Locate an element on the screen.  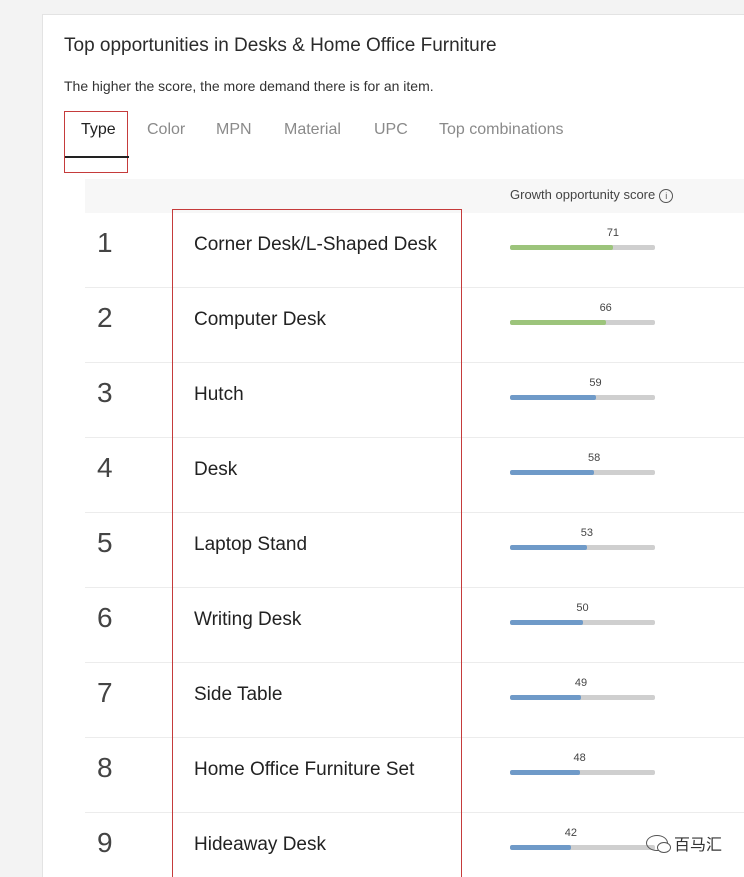
tab-color: Color is located at coordinates (166, 129).